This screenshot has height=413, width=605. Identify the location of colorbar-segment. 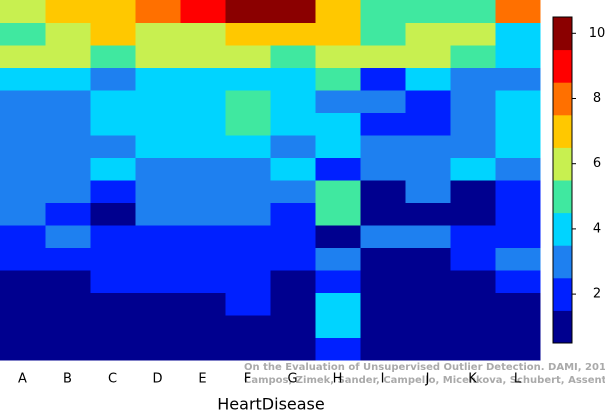
(562, 327).